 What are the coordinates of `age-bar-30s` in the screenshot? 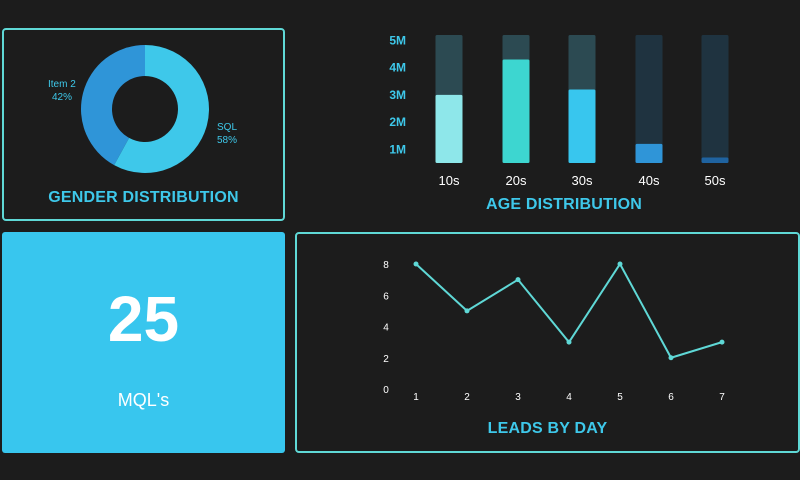 It's located at (582, 126).